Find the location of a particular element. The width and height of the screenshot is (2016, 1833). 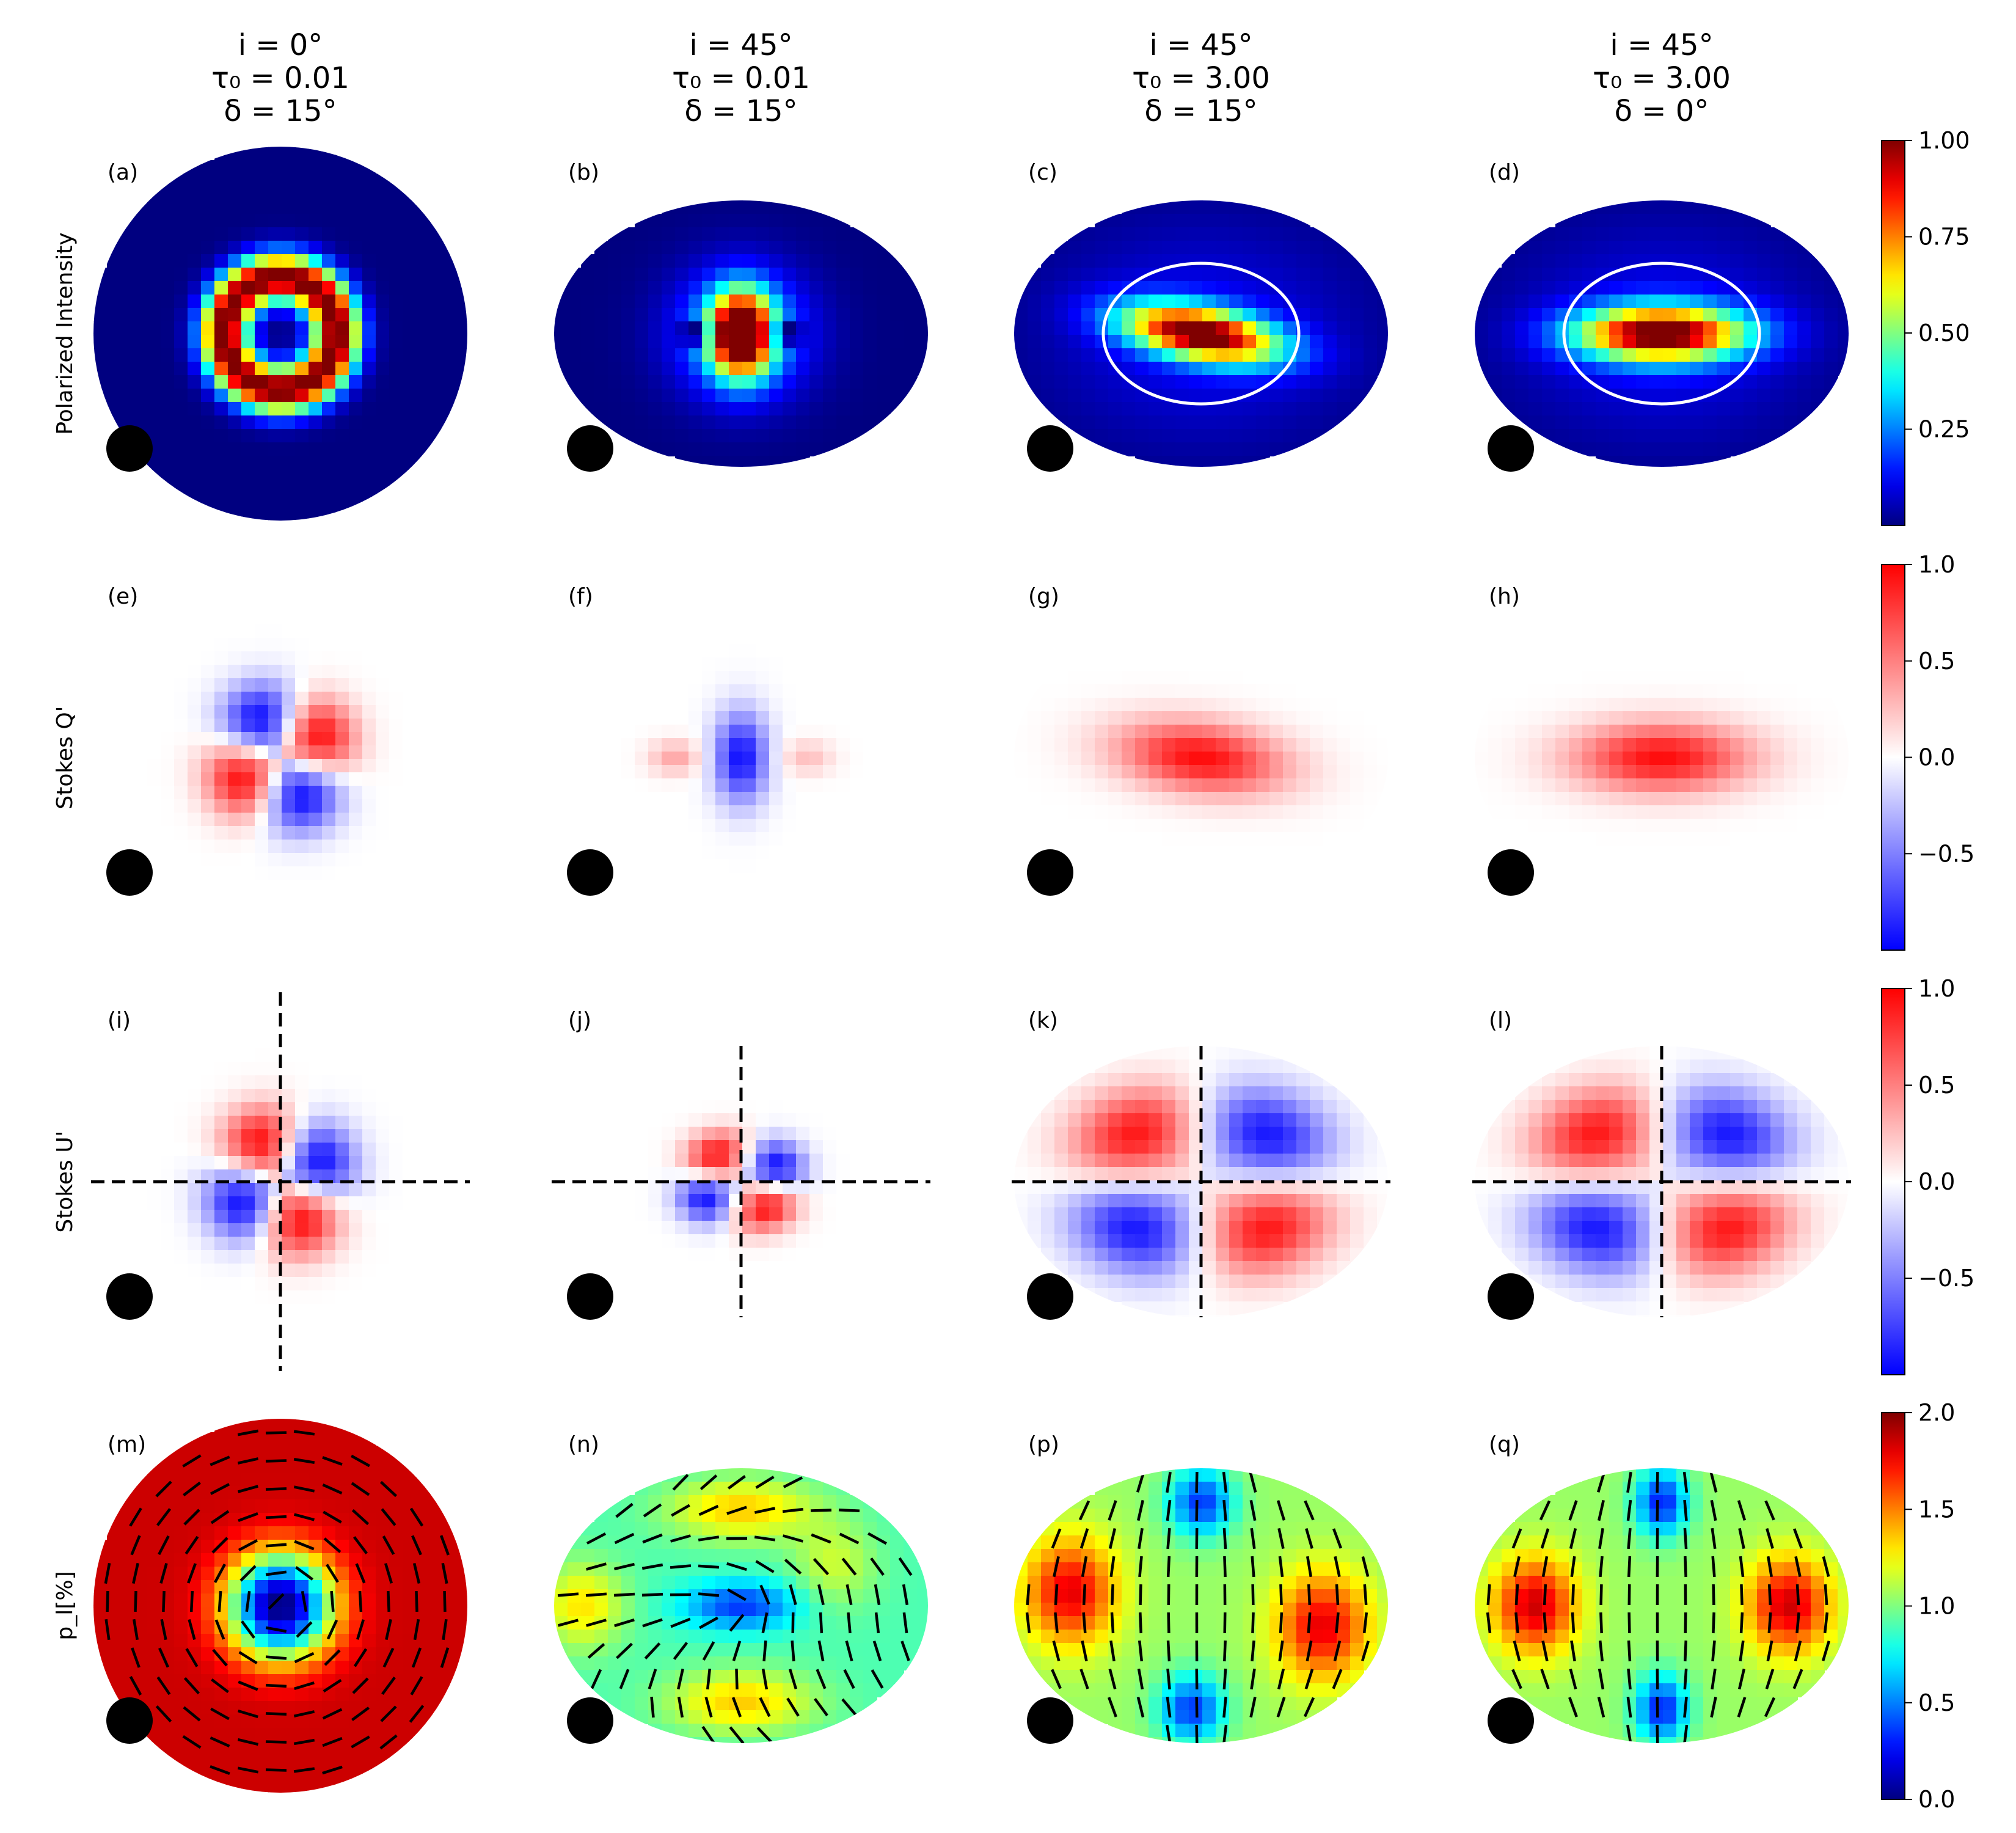

panel-tag: (f) is located at coordinates (580, 596).